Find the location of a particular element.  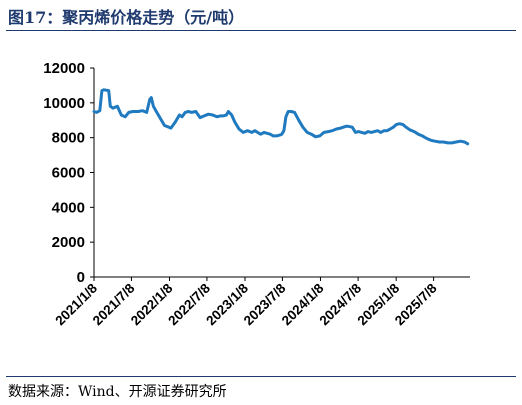

y-axis-ticks: 0 2000 4000 6000 8000 10000 12000 is located at coordinates (68, 173).